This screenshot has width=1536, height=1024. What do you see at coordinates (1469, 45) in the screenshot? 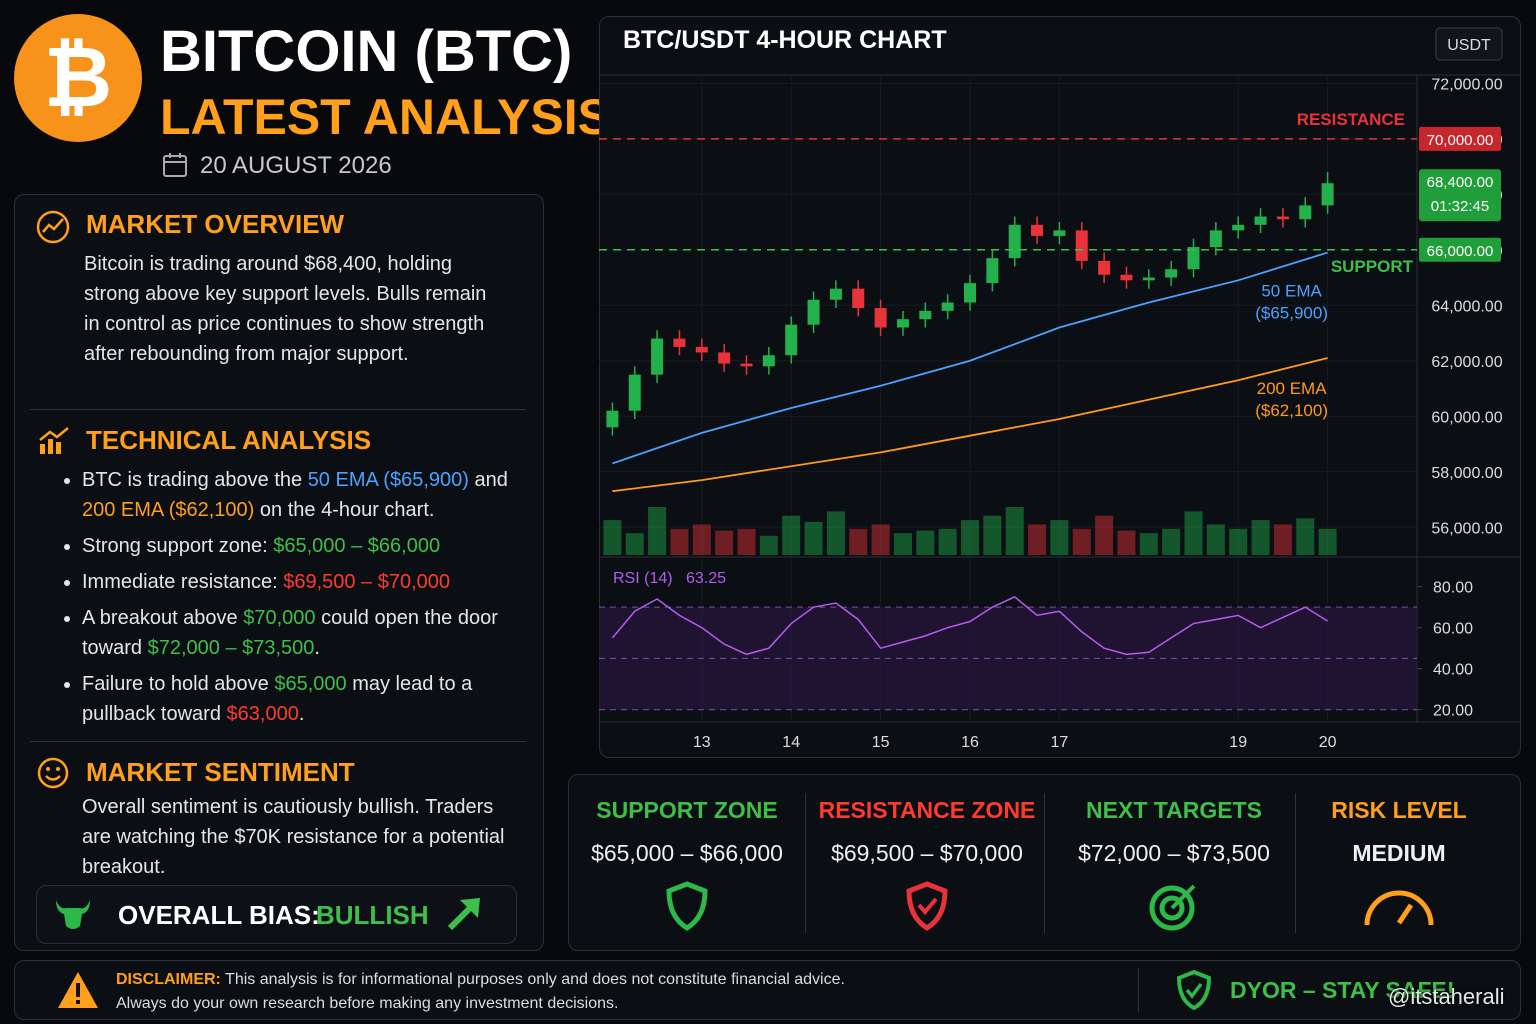
I see `currency: USDT` at bounding box center [1469, 45].